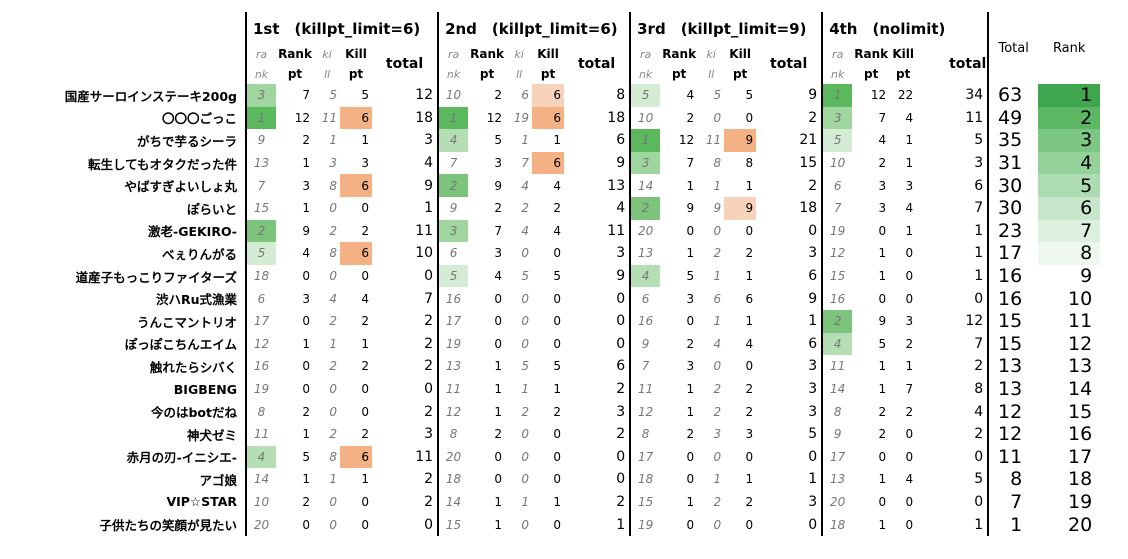 The image size is (1128, 559). I want to click on team-name: アゴ娘, so click(218, 480).